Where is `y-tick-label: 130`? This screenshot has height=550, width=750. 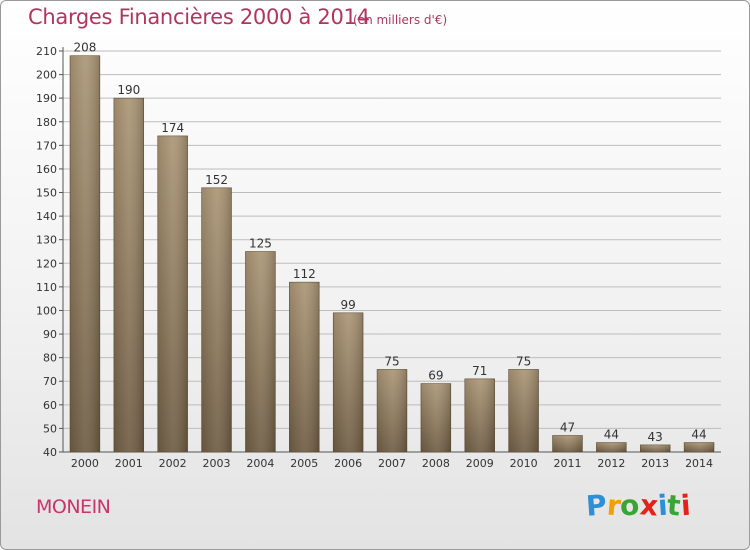 y-tick-label: 130 is located at coordinates (46, 240).